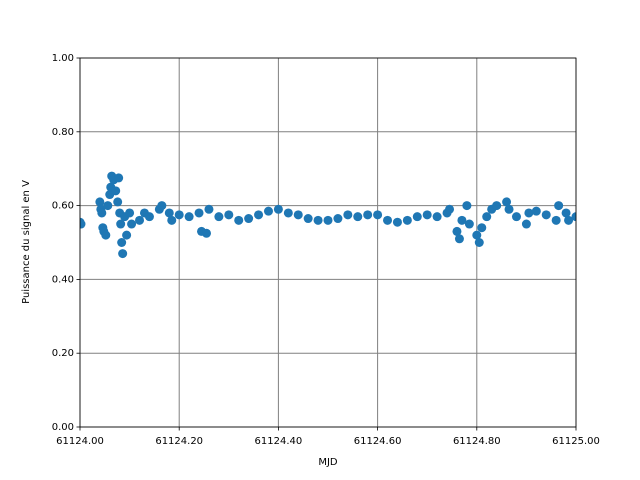  What do you see at coordinates (63, 58) in the screenshot?
I see `y-tick-label: 1.00` at bounding box center [63, 58].